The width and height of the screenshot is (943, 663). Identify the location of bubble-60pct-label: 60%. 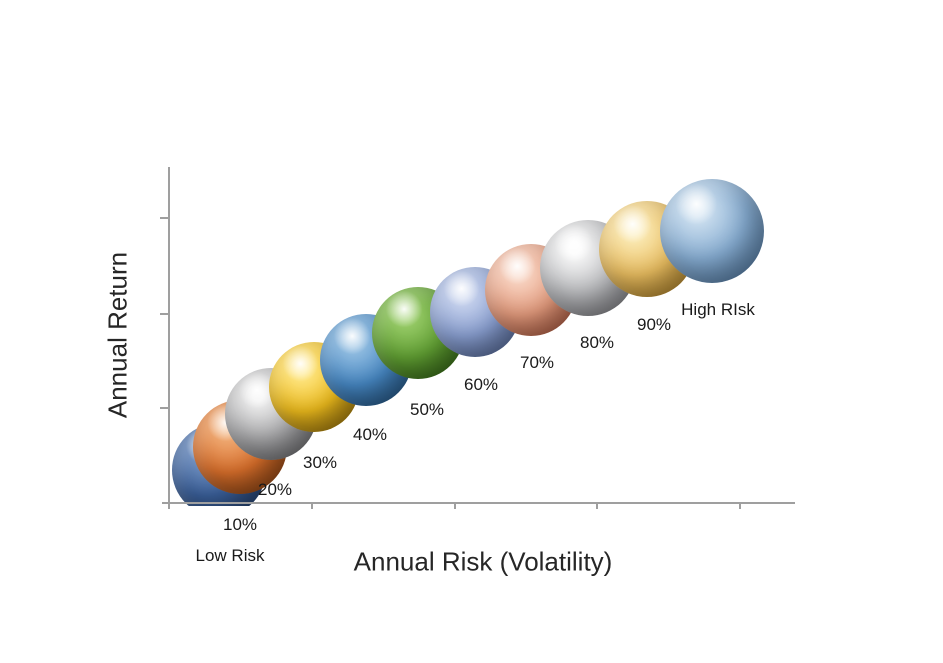
(481, 384).